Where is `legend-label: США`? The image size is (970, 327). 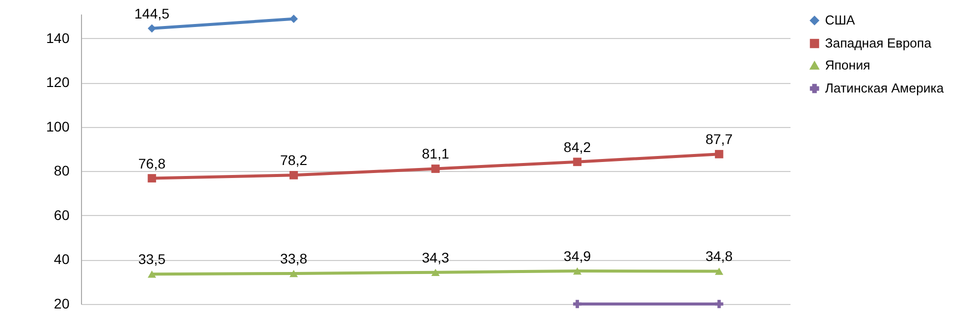 legend-label: США is located at coordinates (840, 20).